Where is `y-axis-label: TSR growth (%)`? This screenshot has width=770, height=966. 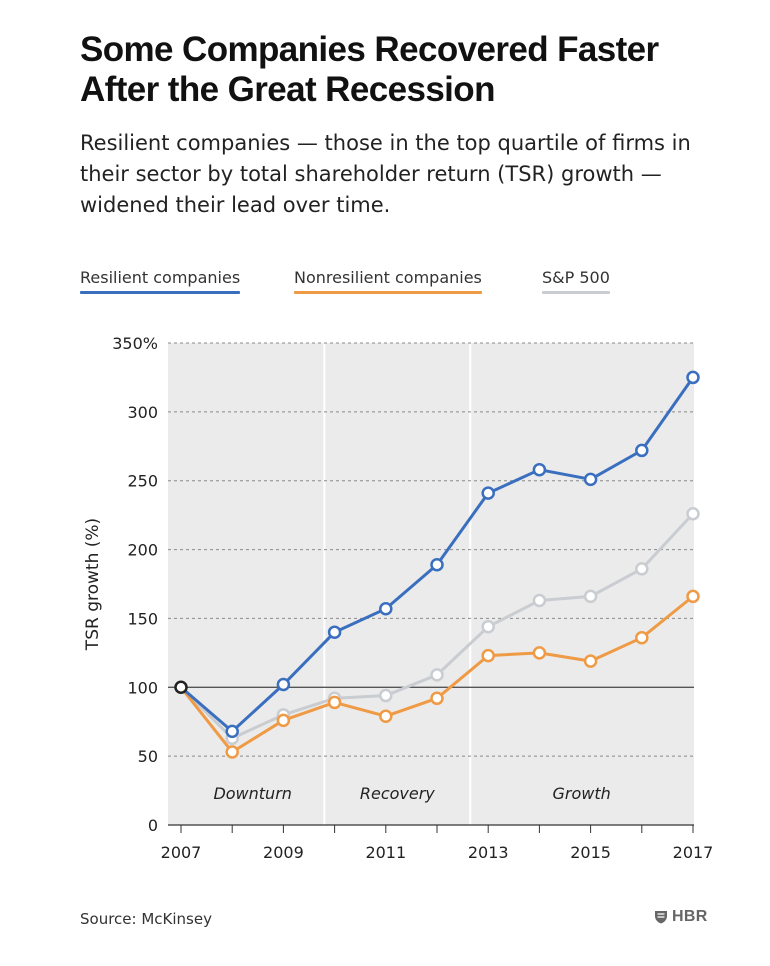 y-axis-label: TSR growth (%) is located at coordinates (93, 584).